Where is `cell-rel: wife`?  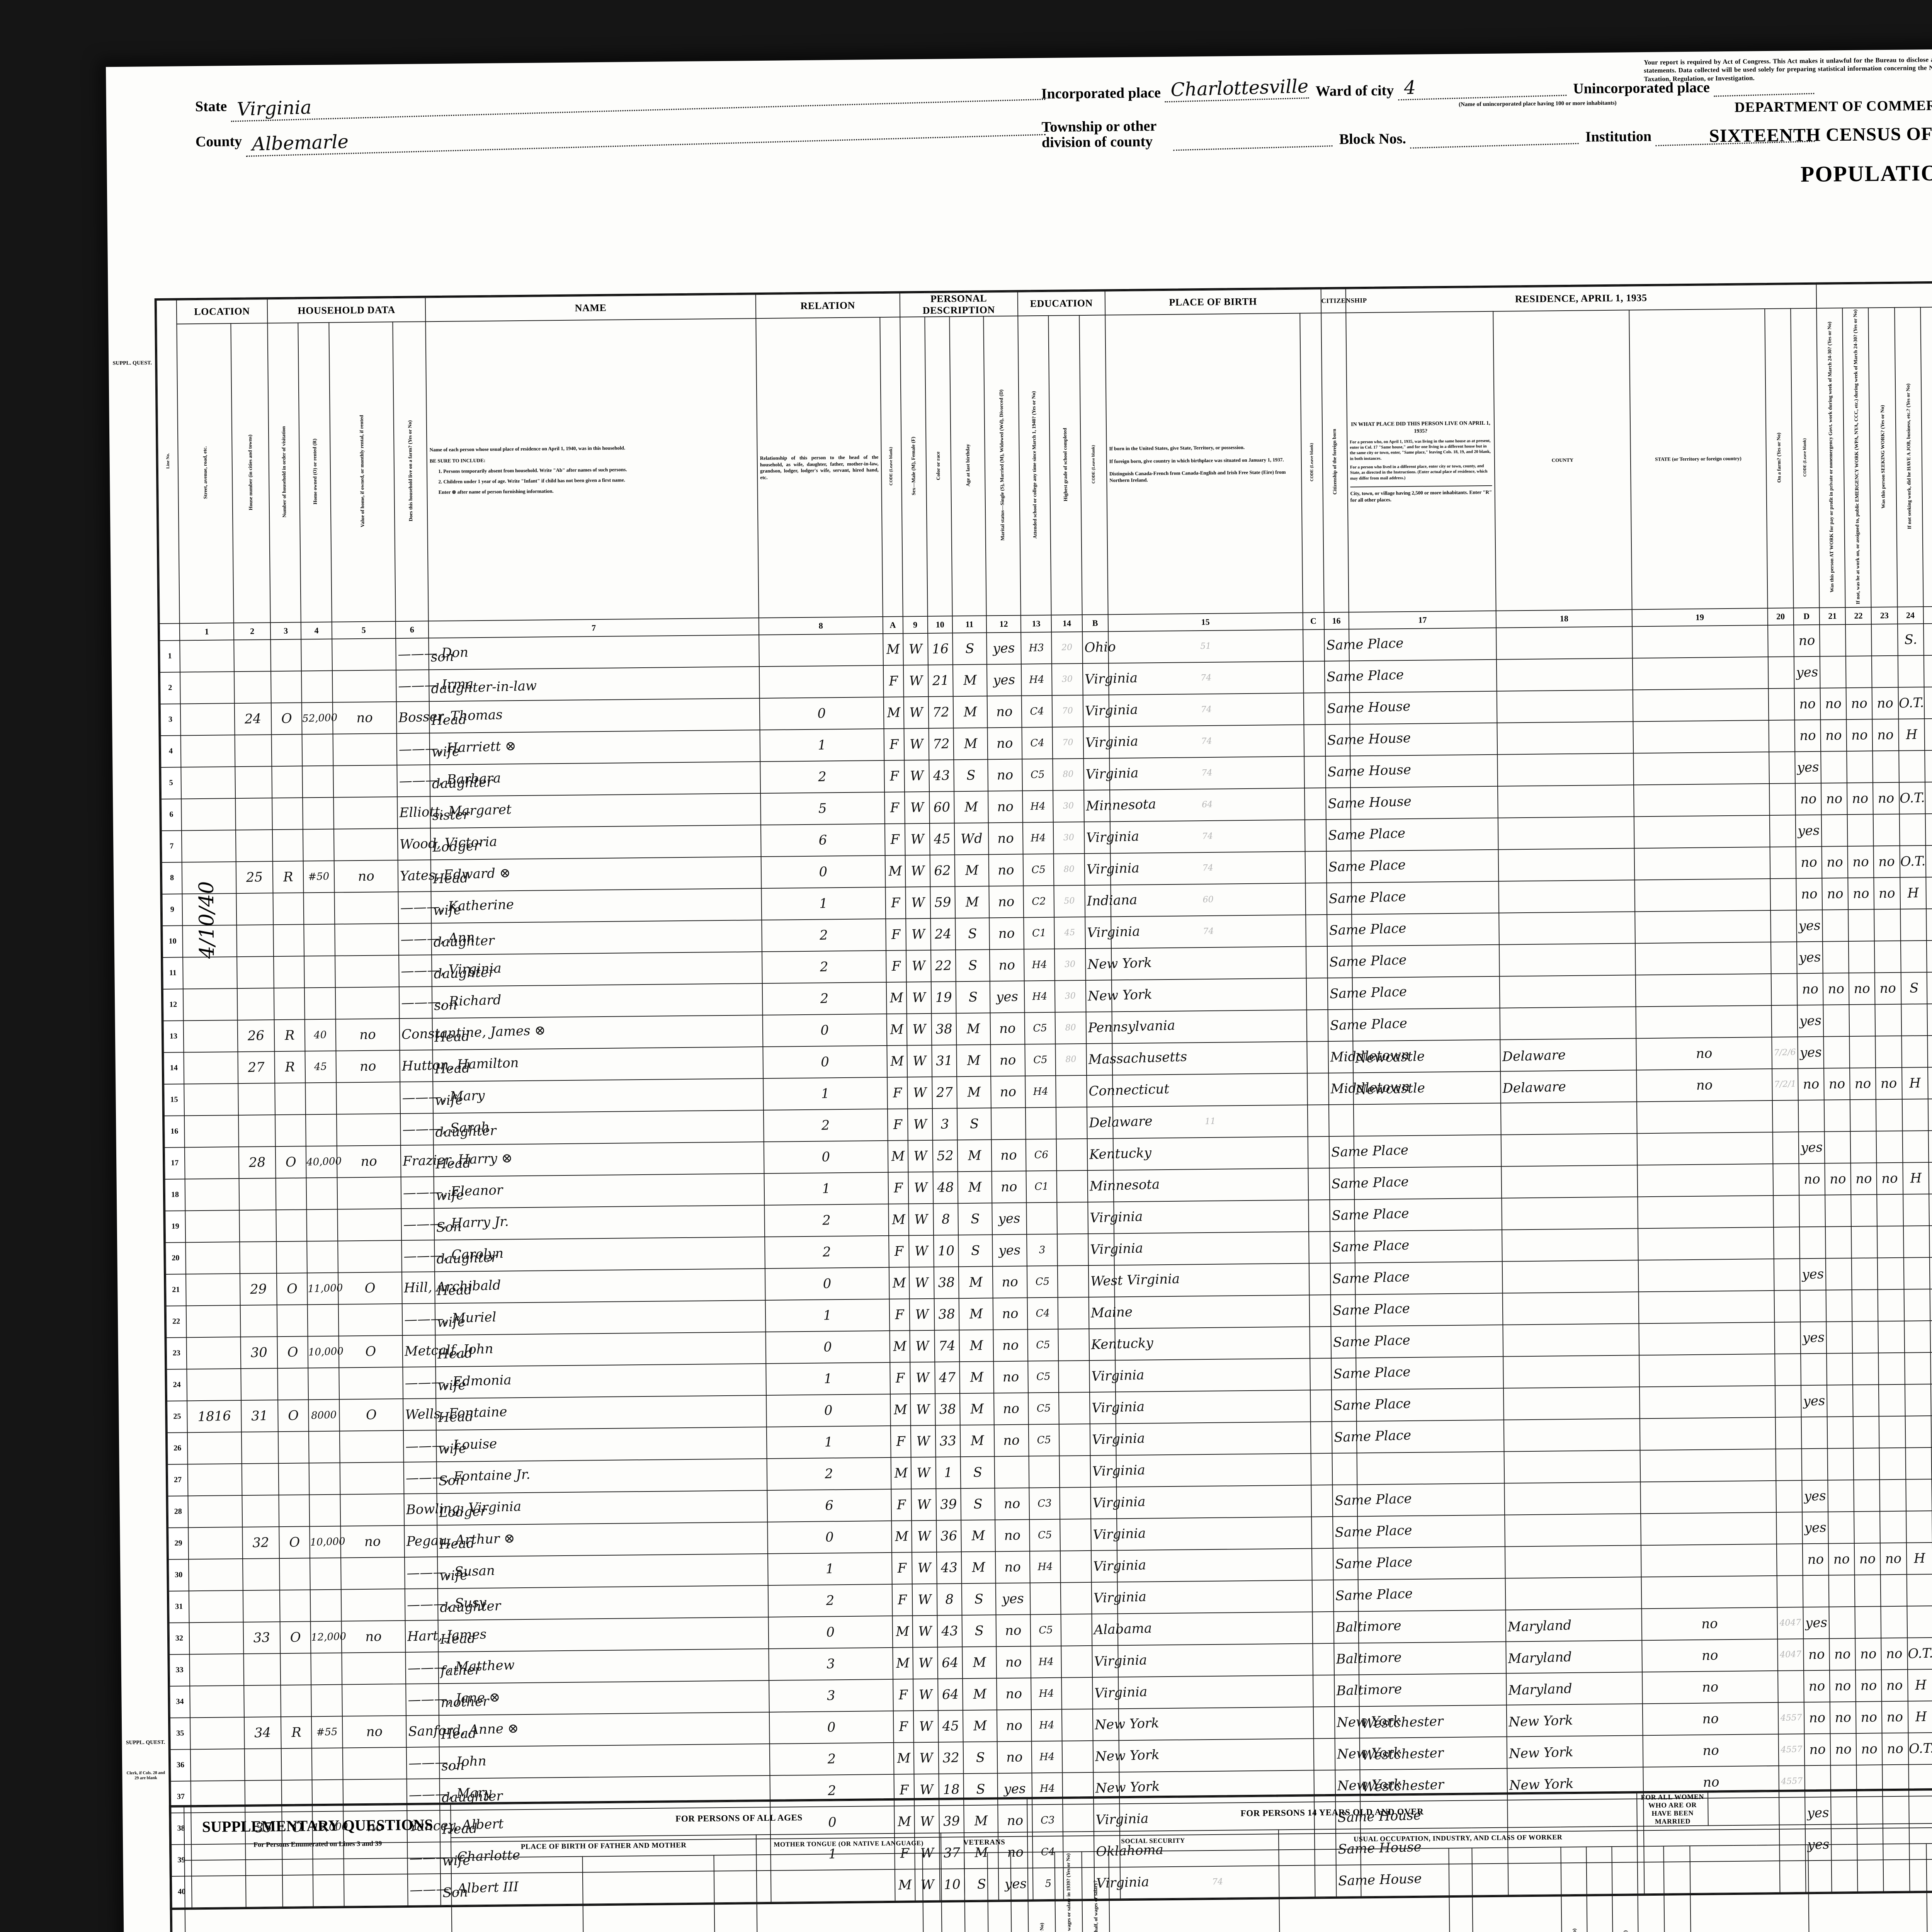 cell-rel: wife is located at coordinates (602, 1445).